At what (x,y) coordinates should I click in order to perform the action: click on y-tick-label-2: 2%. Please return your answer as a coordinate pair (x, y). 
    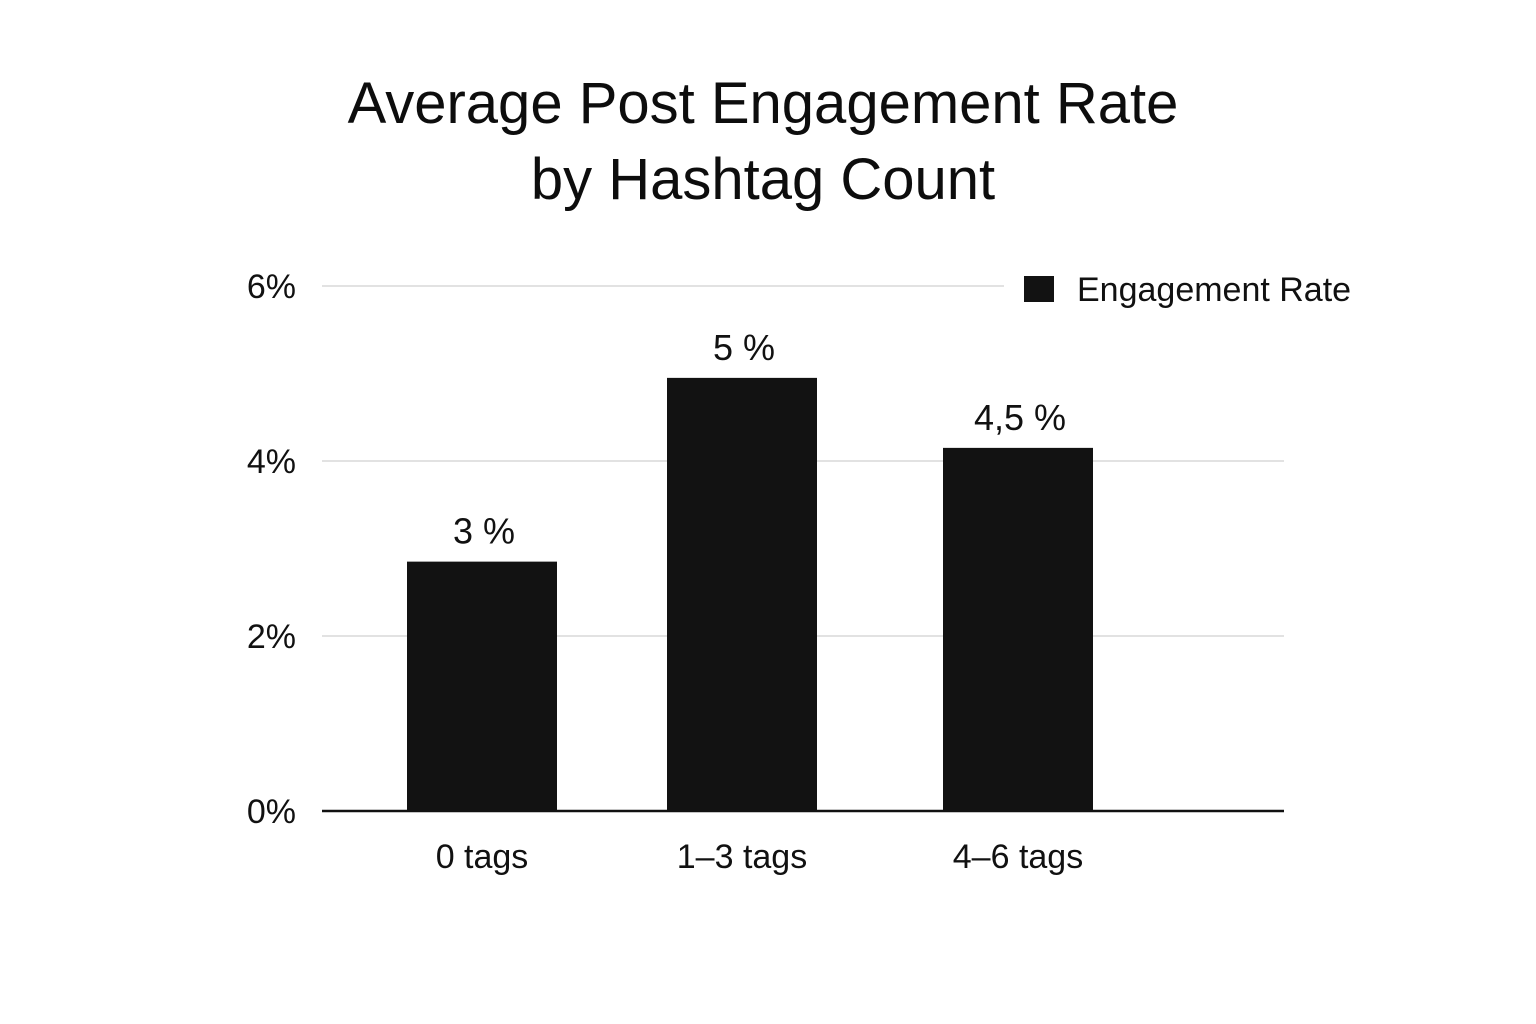
    Looking at the image, I should click on (271, 637).